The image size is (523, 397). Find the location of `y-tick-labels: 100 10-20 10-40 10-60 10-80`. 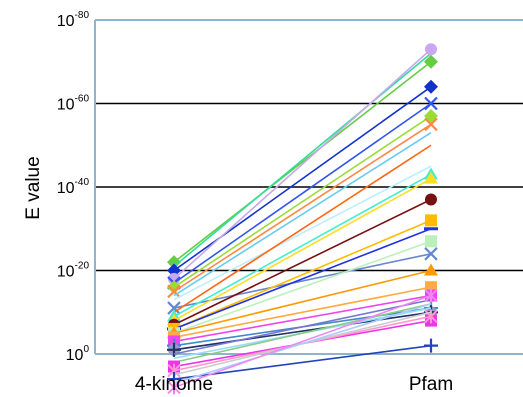

y-tick-labels: 100 10-20 10-40 10-60 10-80 is located at coordinates (73, 187).